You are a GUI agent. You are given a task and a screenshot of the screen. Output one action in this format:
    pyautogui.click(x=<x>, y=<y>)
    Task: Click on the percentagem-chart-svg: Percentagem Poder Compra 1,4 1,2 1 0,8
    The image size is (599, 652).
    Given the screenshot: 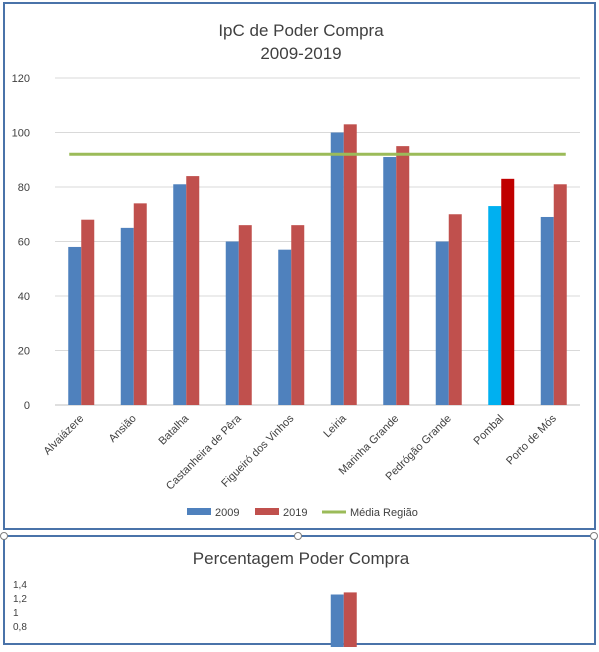 What is the action you would take?
    pyautogui.click(x=211, y=598)
    